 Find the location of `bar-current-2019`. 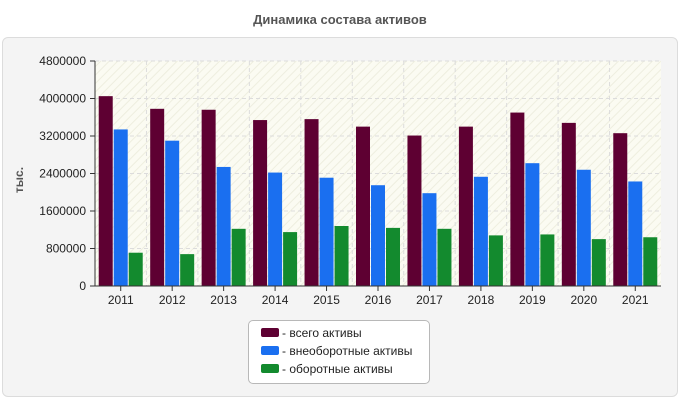

bar-current-2019 is located at coordinates (547, 260).